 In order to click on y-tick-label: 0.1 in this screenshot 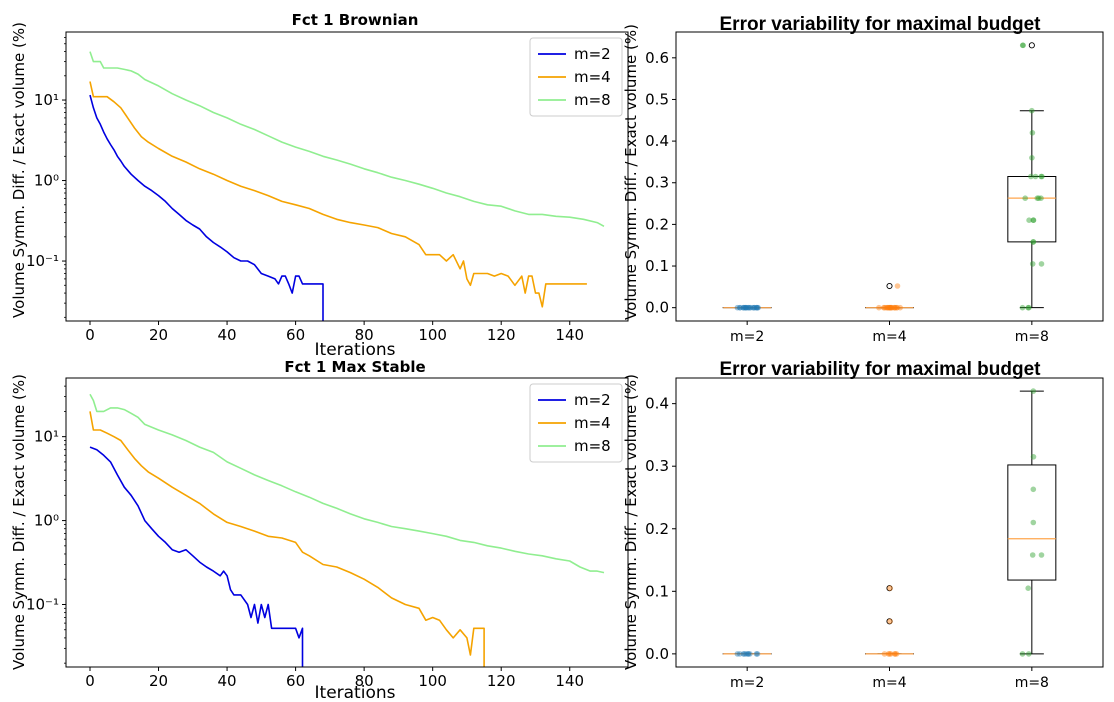, I will do `click(657, 266)`.